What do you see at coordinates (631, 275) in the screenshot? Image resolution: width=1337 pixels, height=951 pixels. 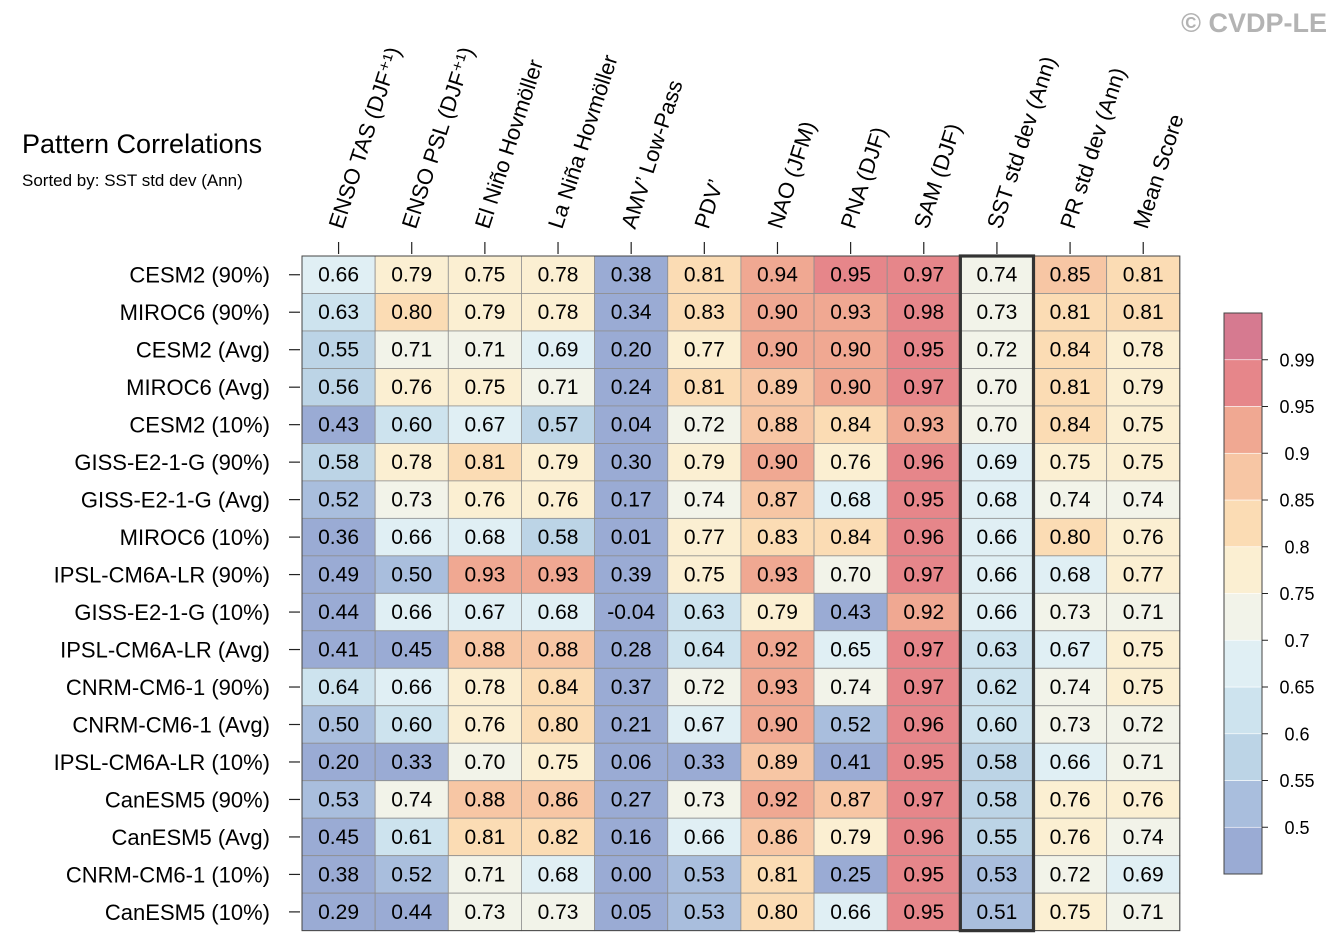 I see `cell-value-label: 0.38` at bounding box center [631, 275].